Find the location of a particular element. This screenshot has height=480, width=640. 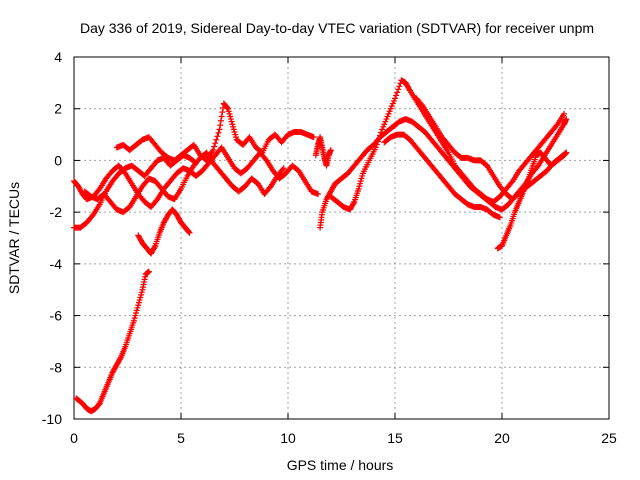

x-tick-label: 5 is located at coordinates (181, 438).